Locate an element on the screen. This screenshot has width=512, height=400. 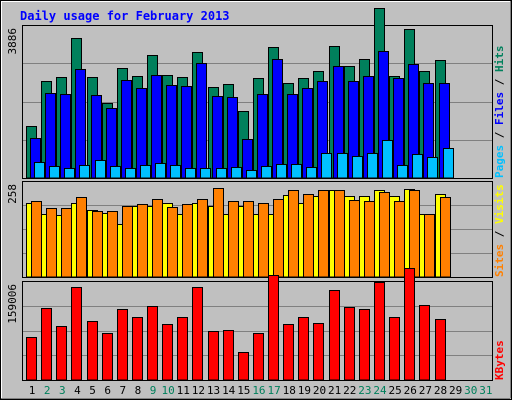
day-label-19: 19 is located at coordinates (304, 390).